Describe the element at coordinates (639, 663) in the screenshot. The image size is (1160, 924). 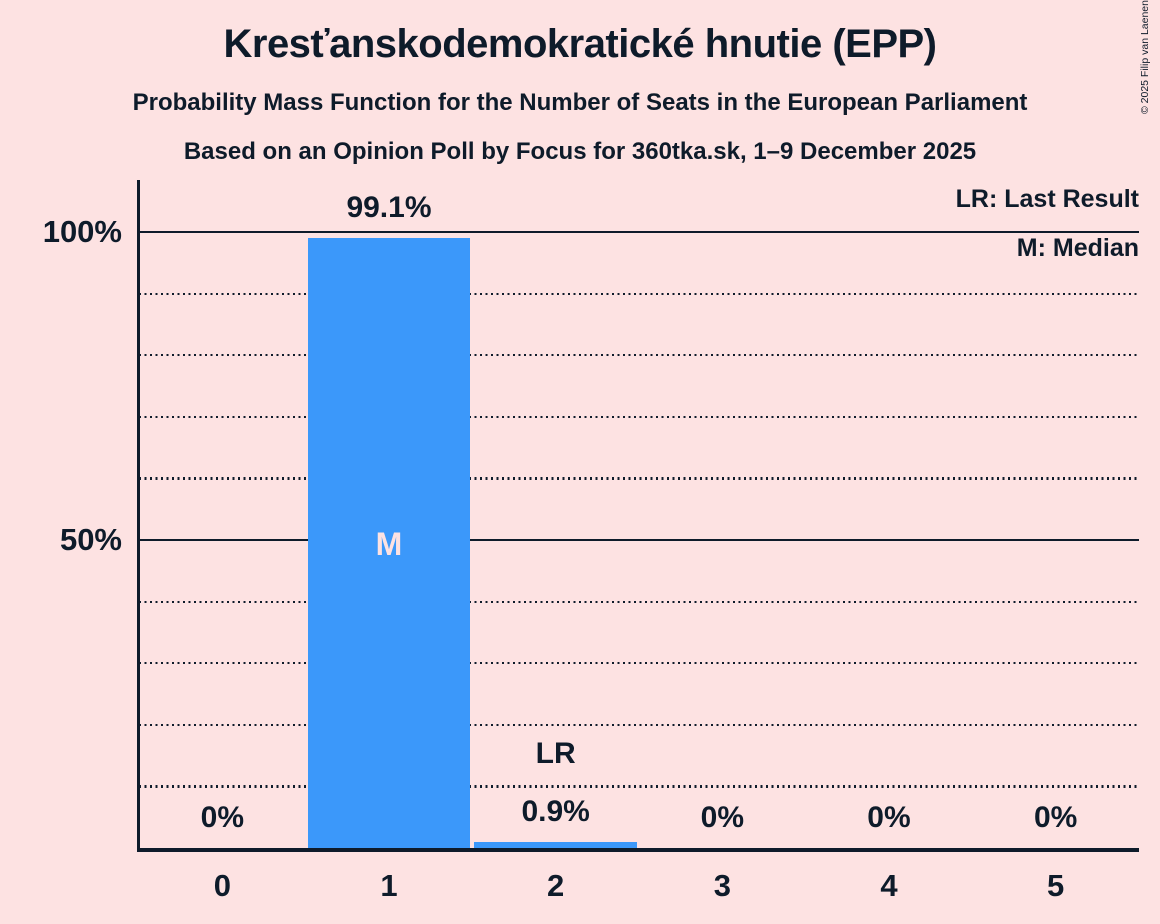
I see `gridline-dotted-30pct` at that location.